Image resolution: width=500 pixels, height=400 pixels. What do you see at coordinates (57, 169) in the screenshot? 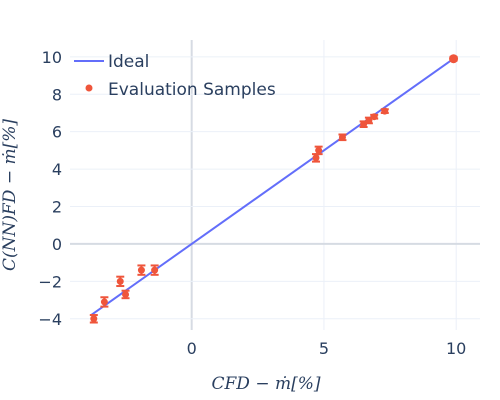
I see `y-tick-label: 4` at bounding box center [57, 169].